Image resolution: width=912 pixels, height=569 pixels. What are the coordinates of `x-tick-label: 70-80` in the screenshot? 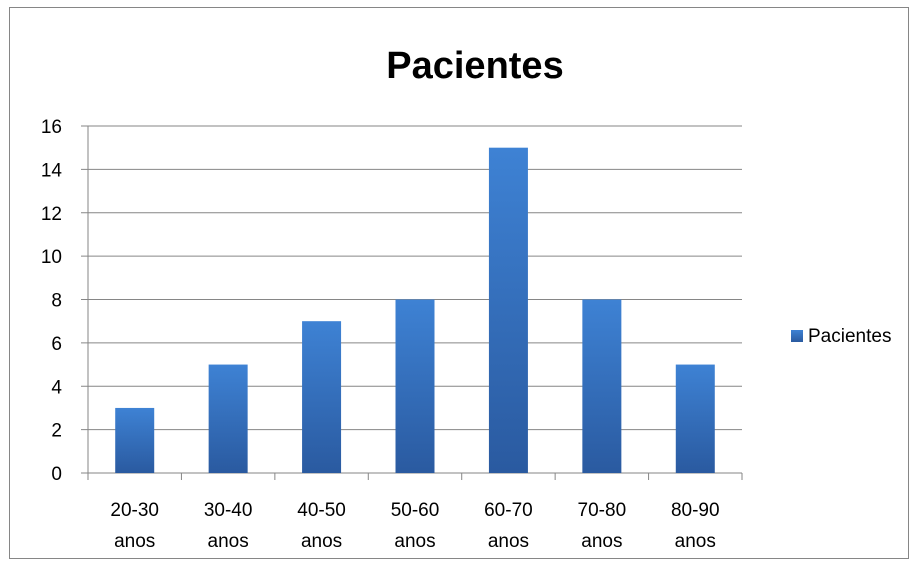 It's located at (602, 510).